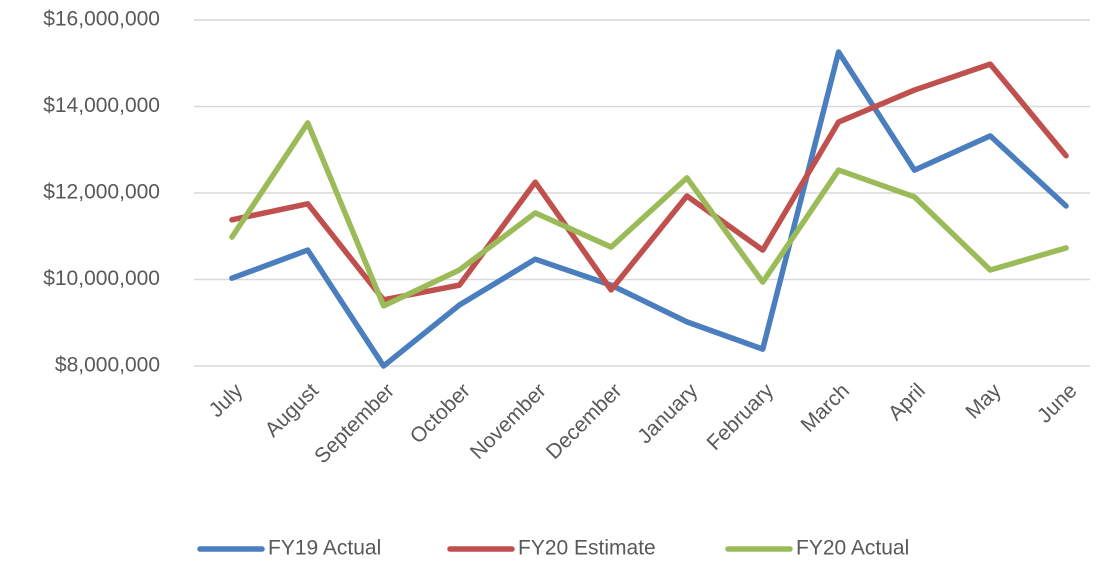 The image size is (1107, 566). I want to click on legend-label: FY20 Estimate, so click(587, 548).